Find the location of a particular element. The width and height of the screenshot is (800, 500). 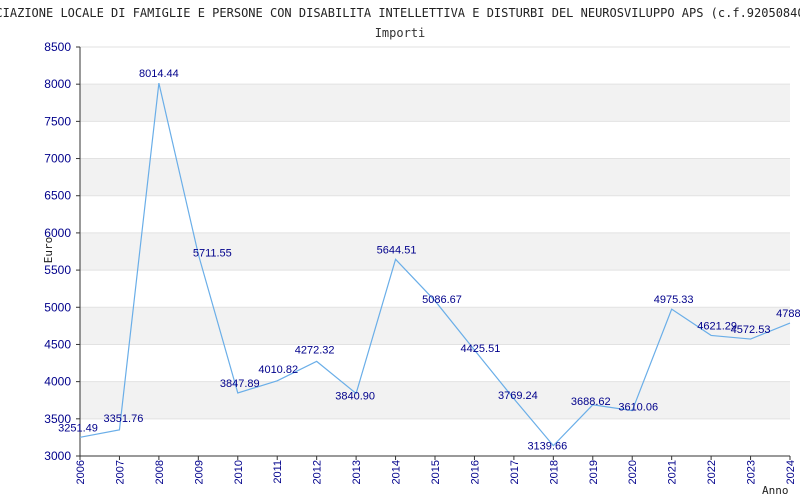

data-label: 5711.55 is located at coordinates (212, 253).